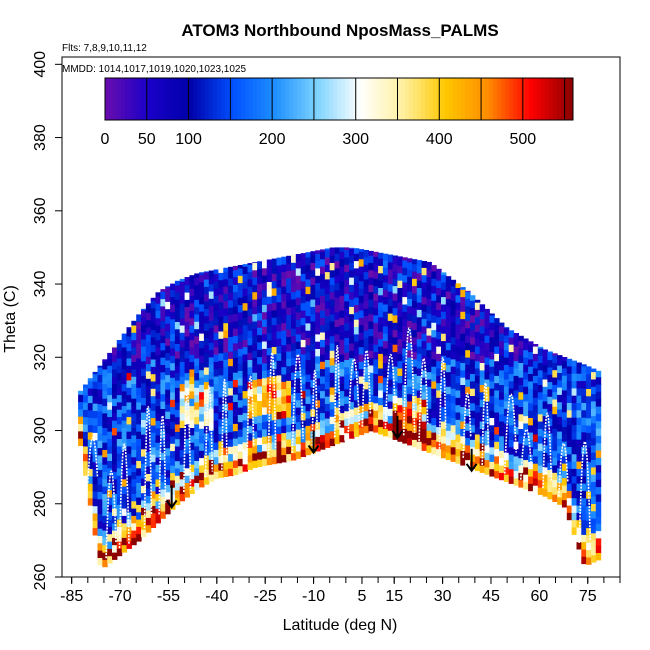 This screenshot has height=650, width=650. Describe the element at coordinates (313, 449) in the screenshot. I see `arrow-head` at that location.